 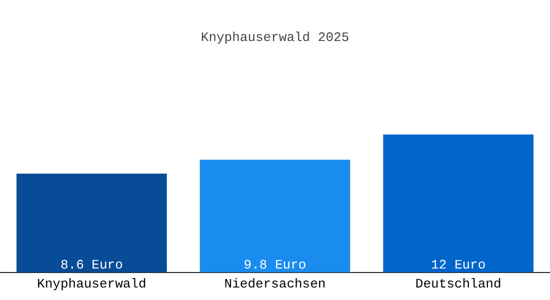 What do you see at coordinates (91, 284) in the screenshot?
I see `x-tick-label: Knyphauserwald` at bounding box center [91, 284].